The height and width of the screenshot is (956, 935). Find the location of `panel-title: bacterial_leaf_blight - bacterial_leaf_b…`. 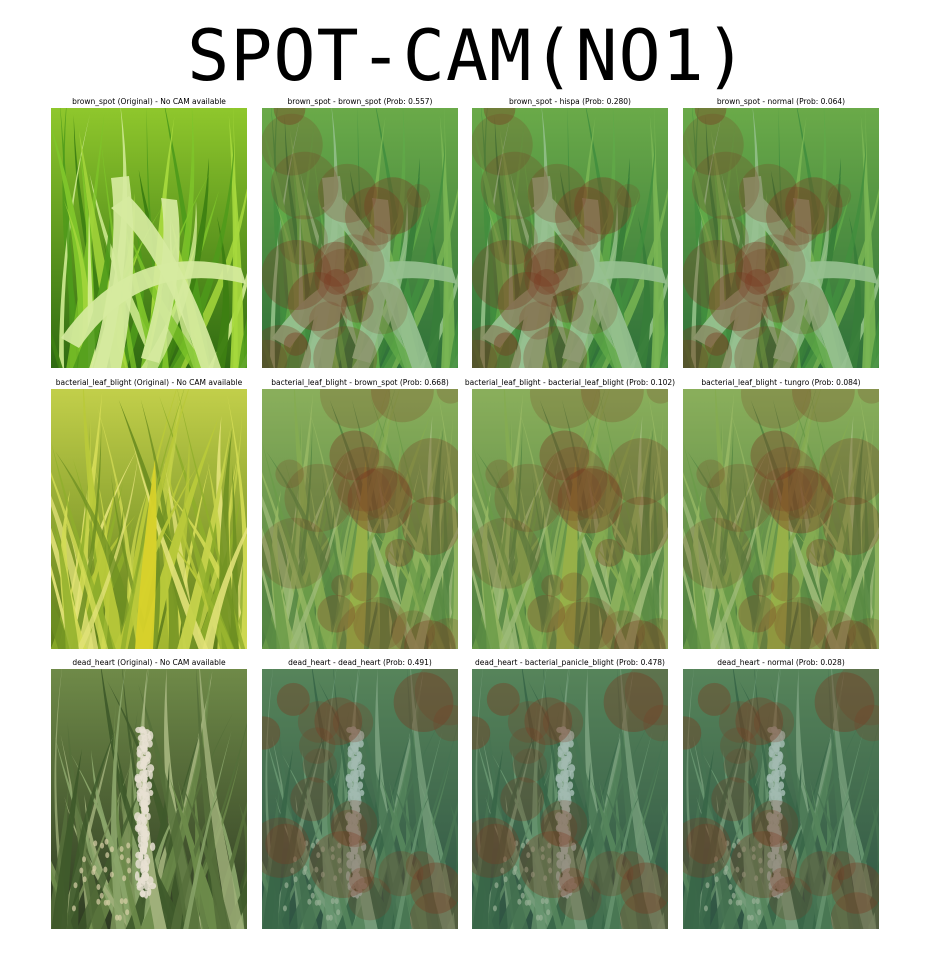

panel-title: bacterial_leaf_blight - bacterial_leaf_b… is located at coordinates (570, 382).